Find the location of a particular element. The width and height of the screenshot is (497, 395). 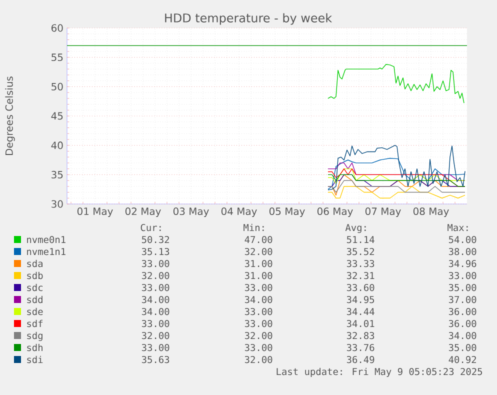

text: Min: is located at coordinates (254, 227).